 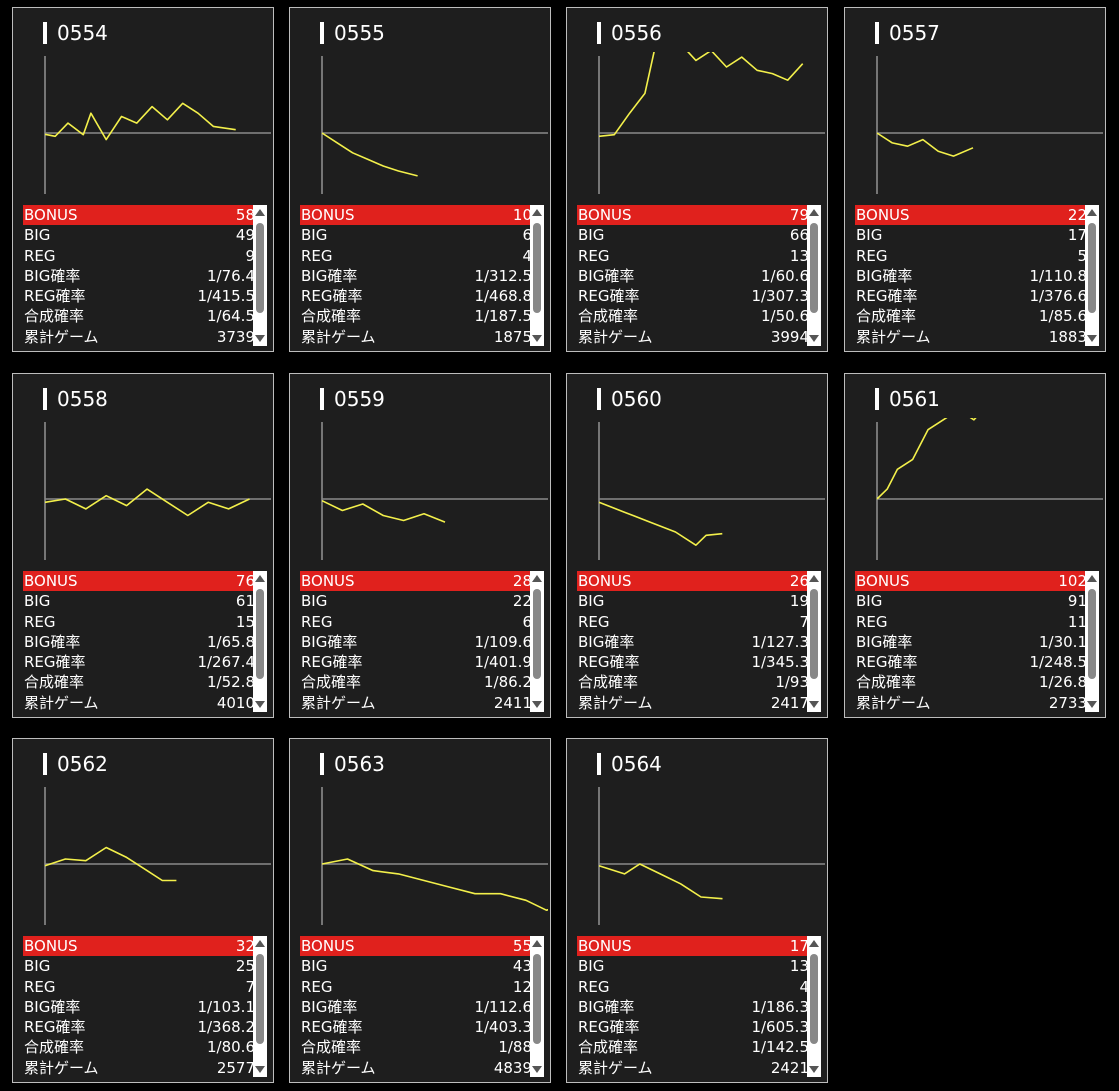 What do you see at coordinates (696, 642) in the screenshot?
I see `big-rate-row: BIG確率 1/127.3` at bounding box center [696, 642].